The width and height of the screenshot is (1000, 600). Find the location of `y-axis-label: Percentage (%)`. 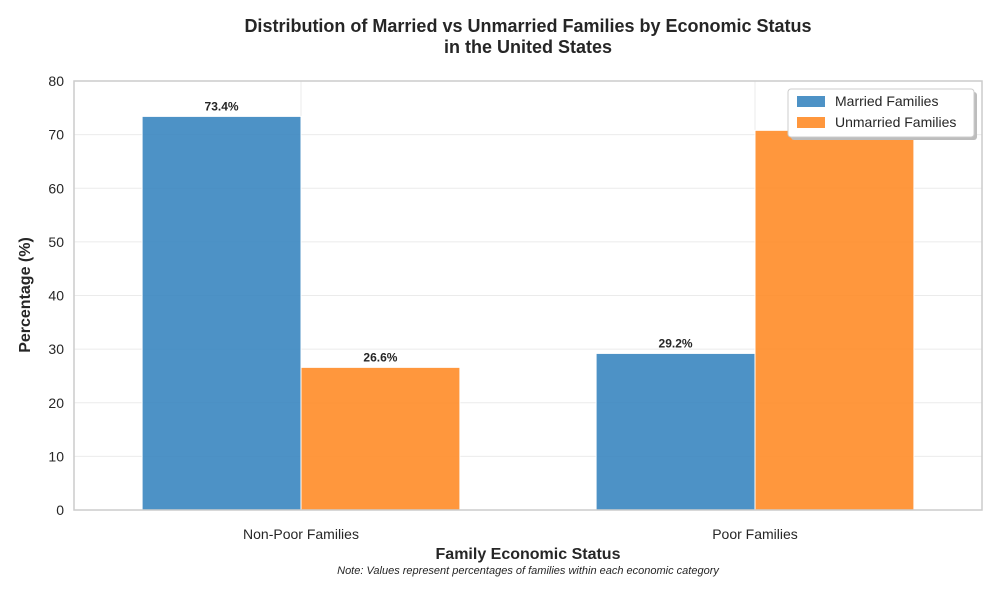

y-axis-label: Percentage (%) is located at coordinates (25, 295).